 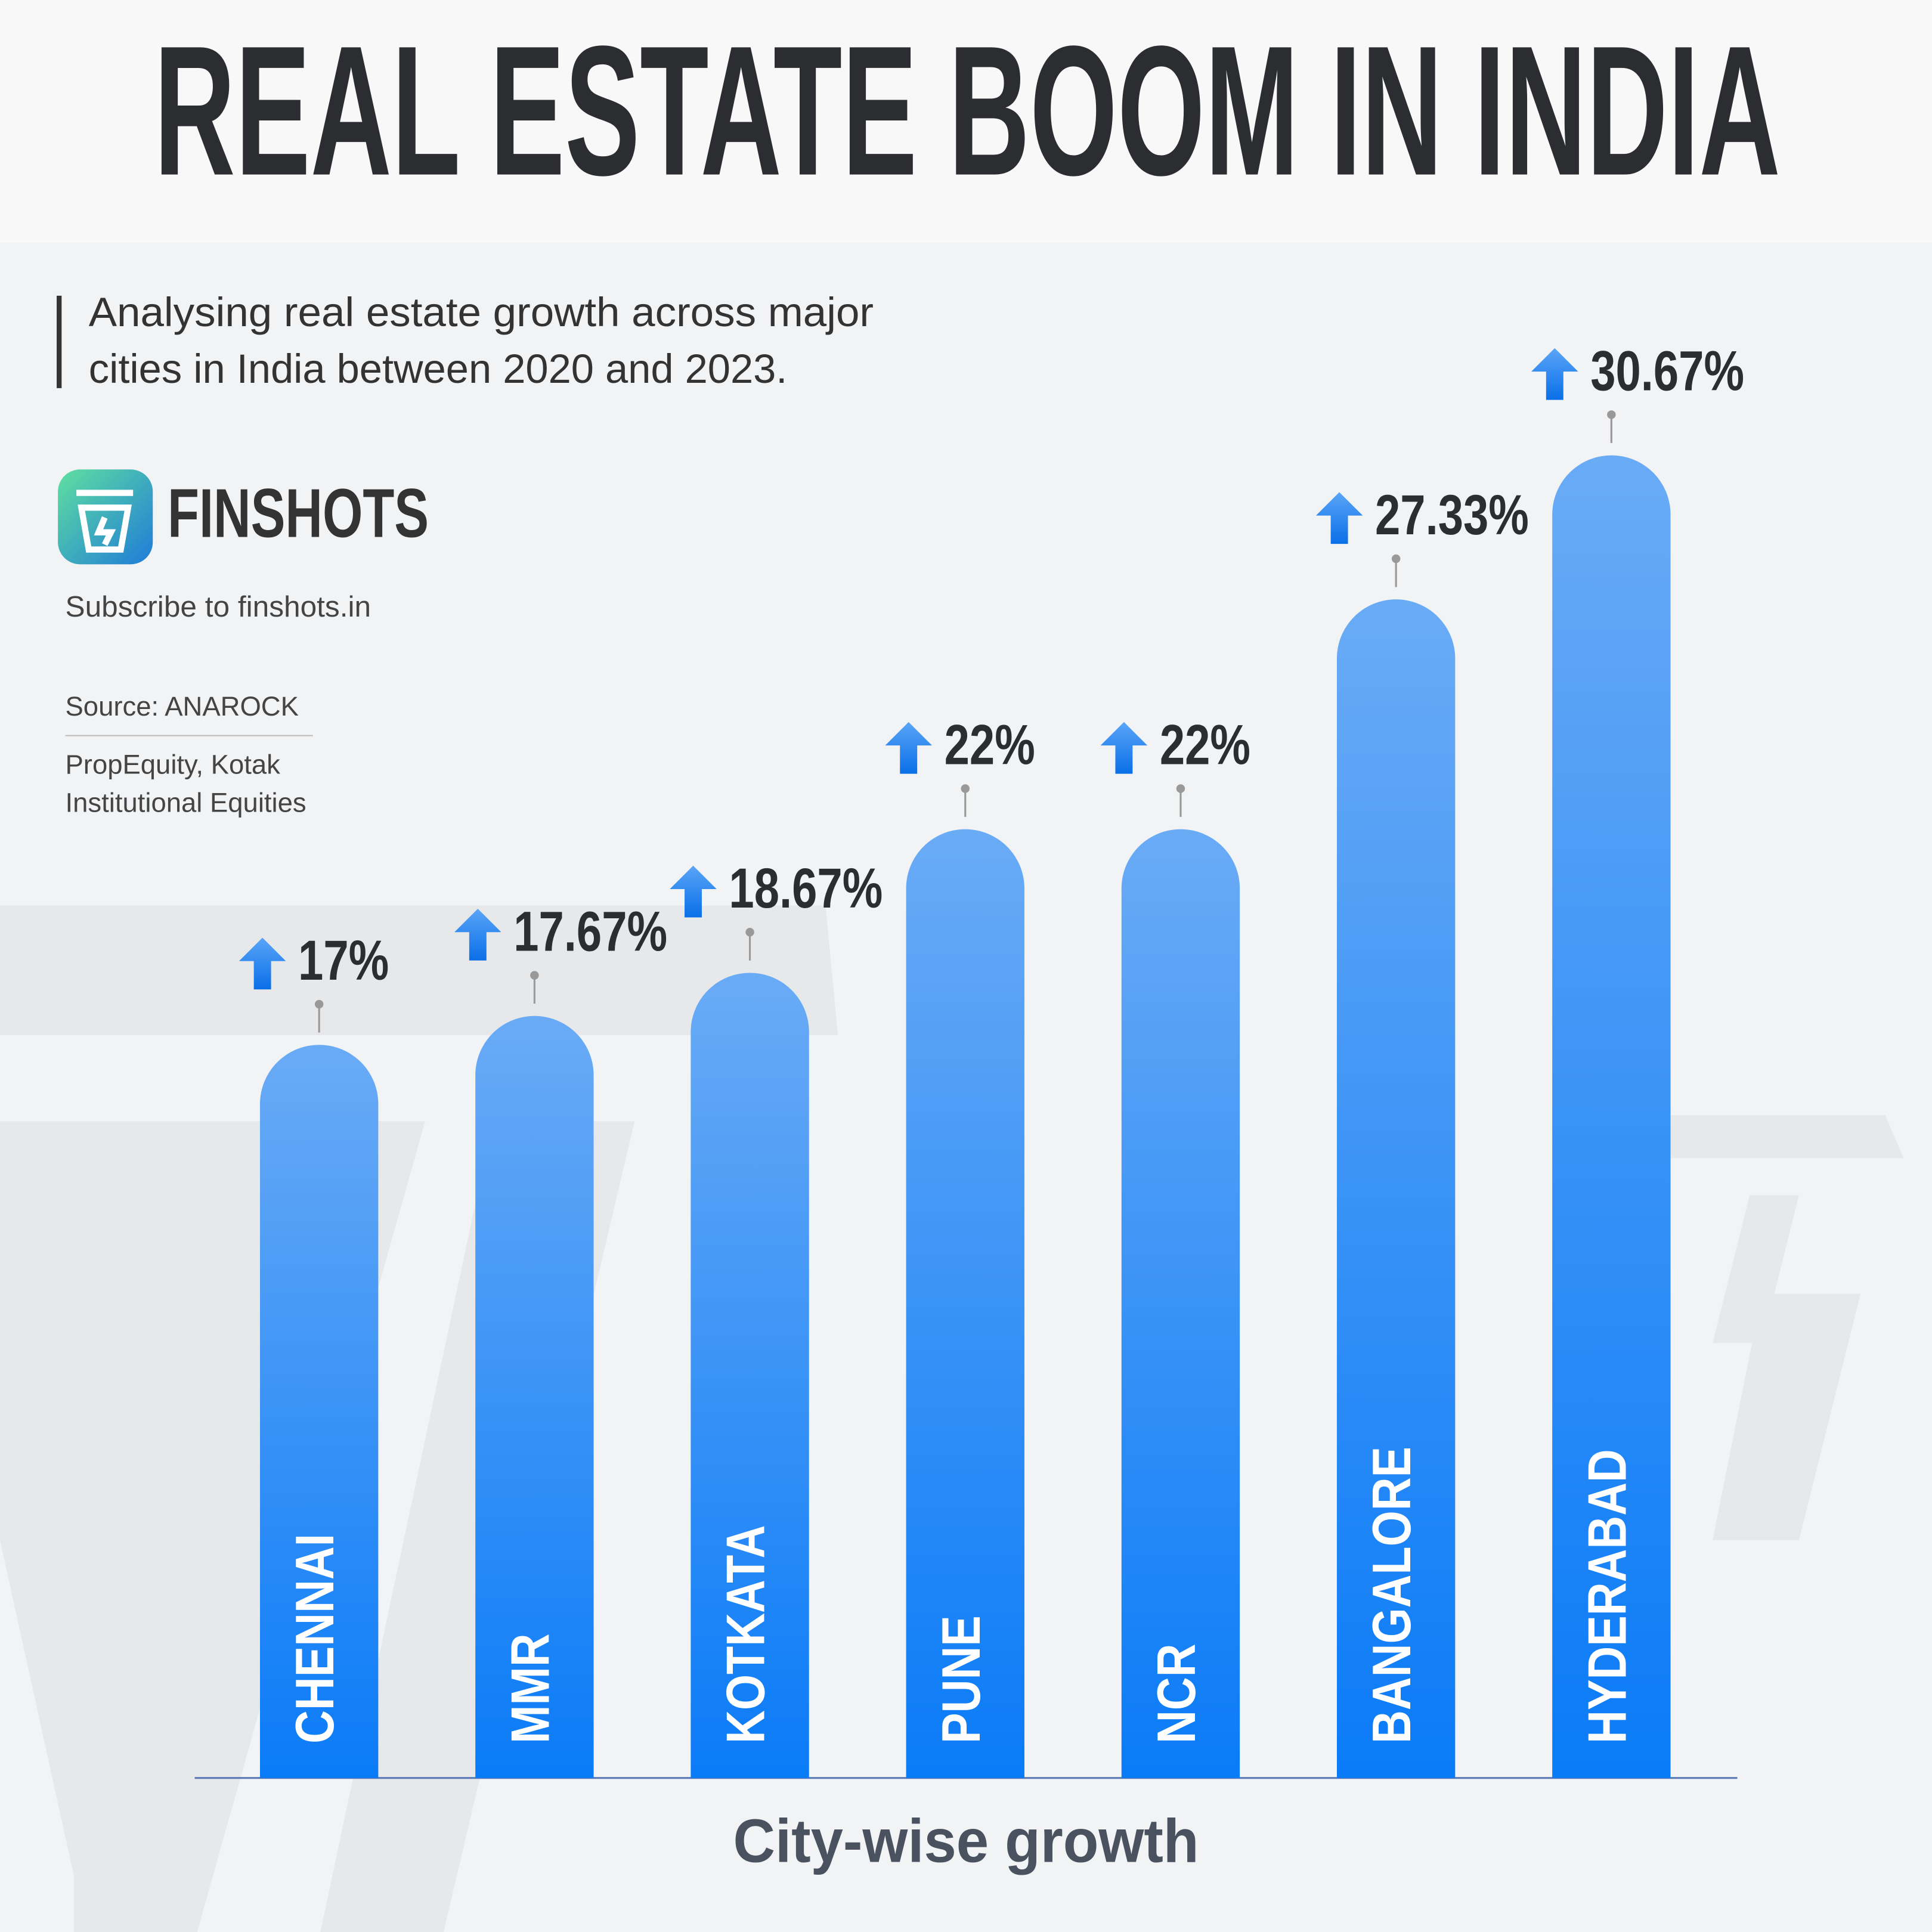 I want to click on x-axis-label: City-wise growth, so click(x=966, y=1841).